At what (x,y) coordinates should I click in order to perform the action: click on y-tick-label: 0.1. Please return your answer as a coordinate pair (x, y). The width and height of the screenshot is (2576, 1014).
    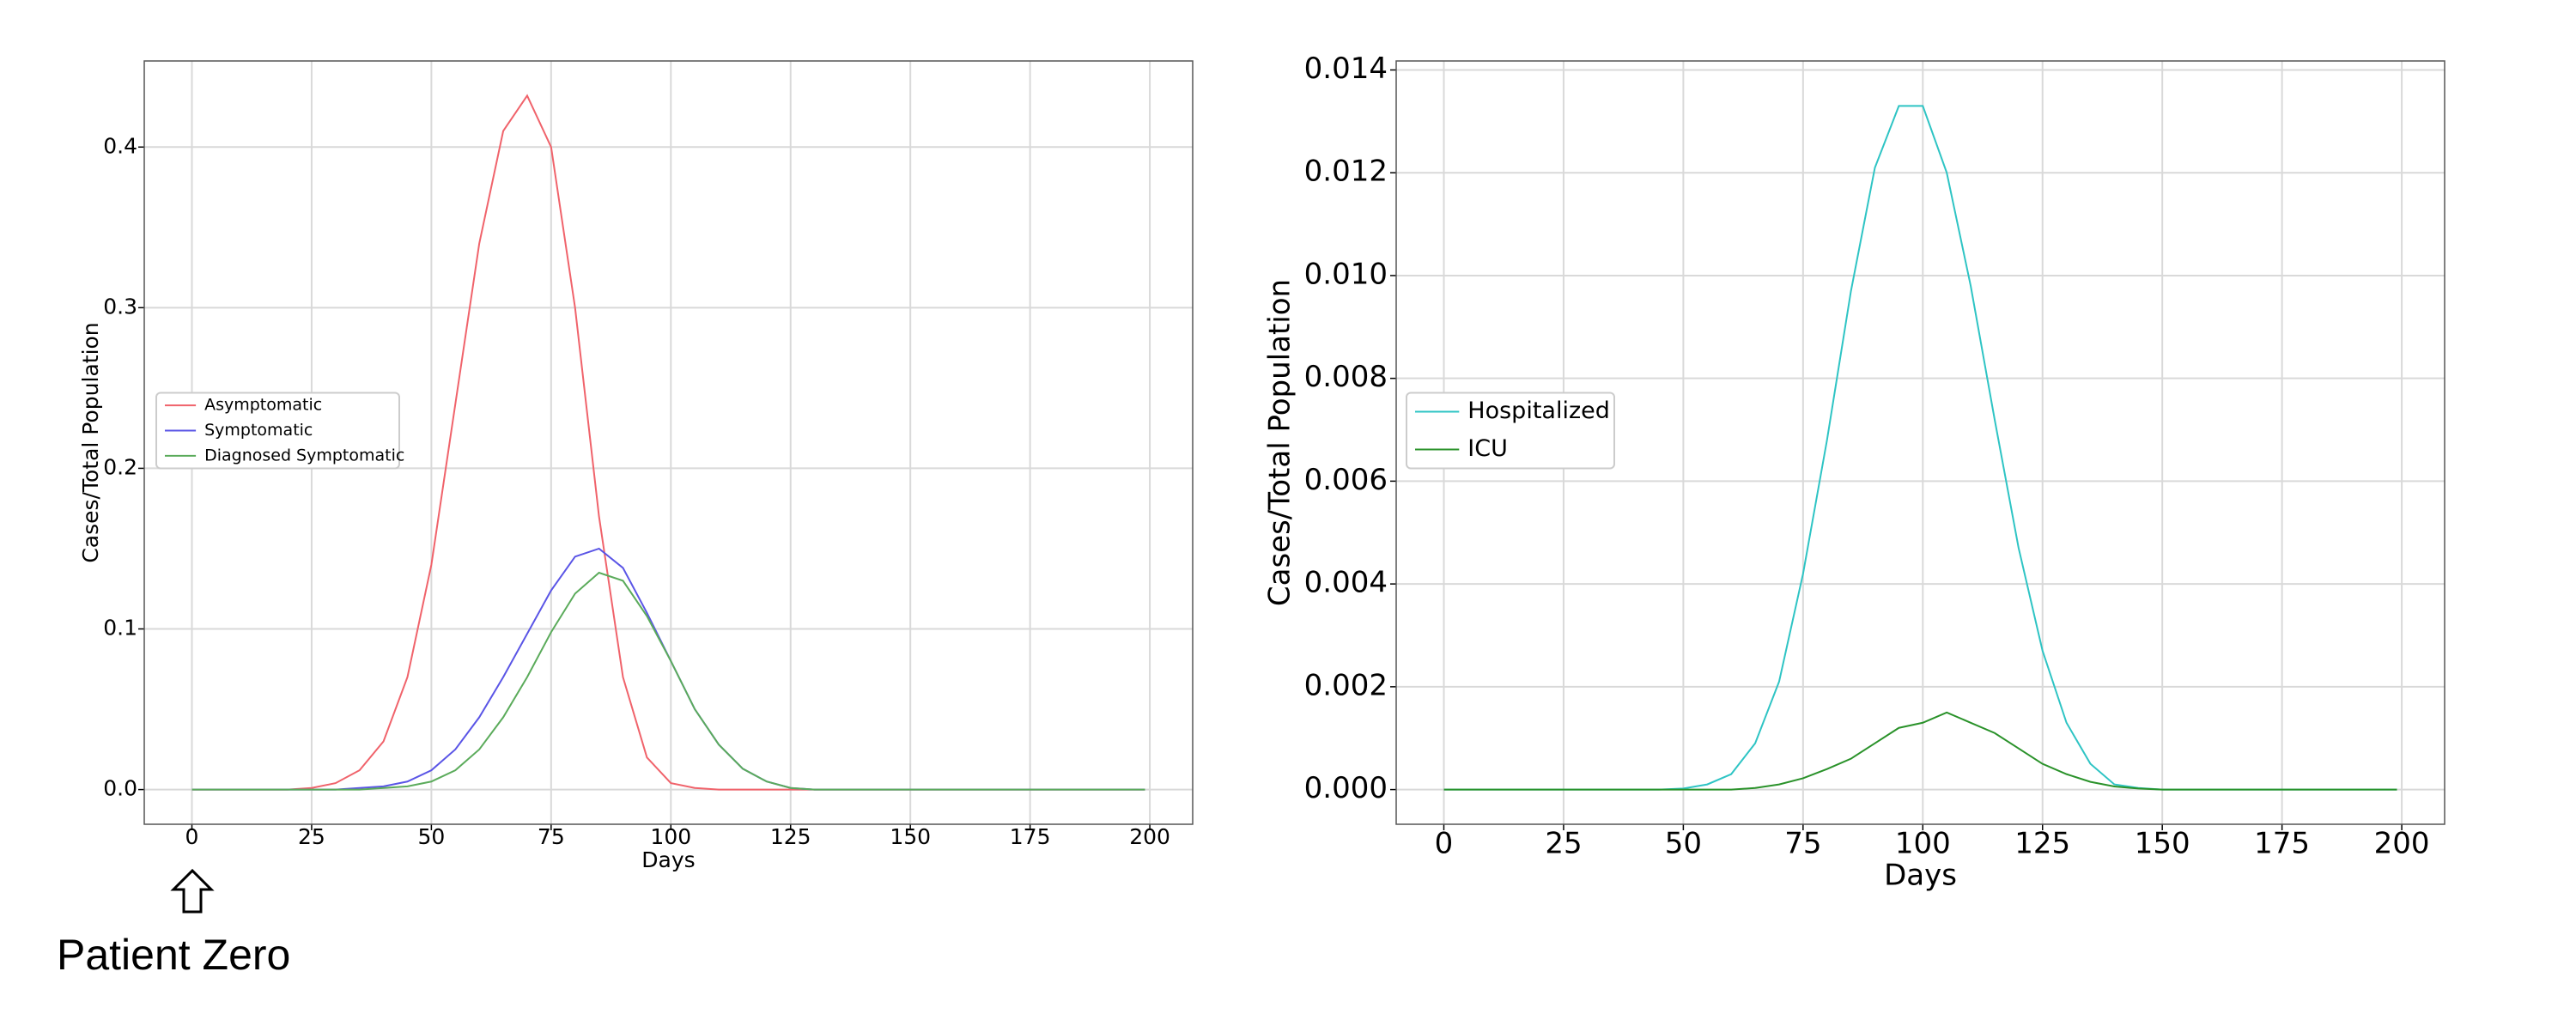
    Looking at the image, I should click on (120, 629).